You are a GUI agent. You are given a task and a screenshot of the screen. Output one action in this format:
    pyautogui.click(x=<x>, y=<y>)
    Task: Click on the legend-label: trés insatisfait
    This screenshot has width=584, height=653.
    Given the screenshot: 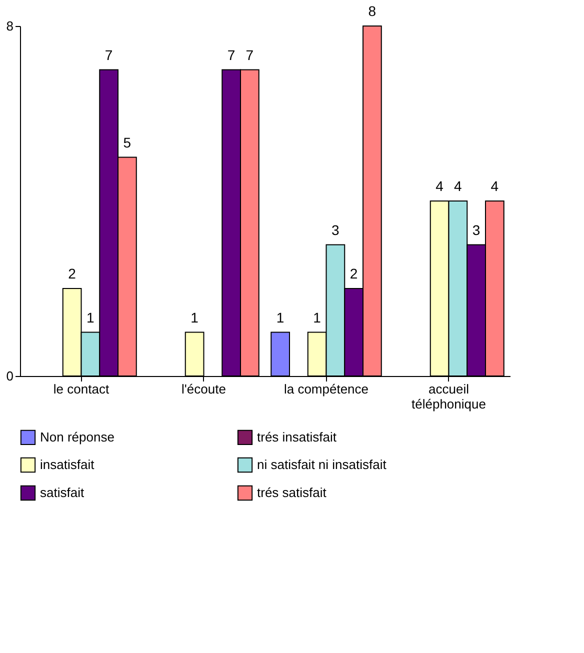 What is the action you would take?
    pyautogui.click(x=297, y=436)
    